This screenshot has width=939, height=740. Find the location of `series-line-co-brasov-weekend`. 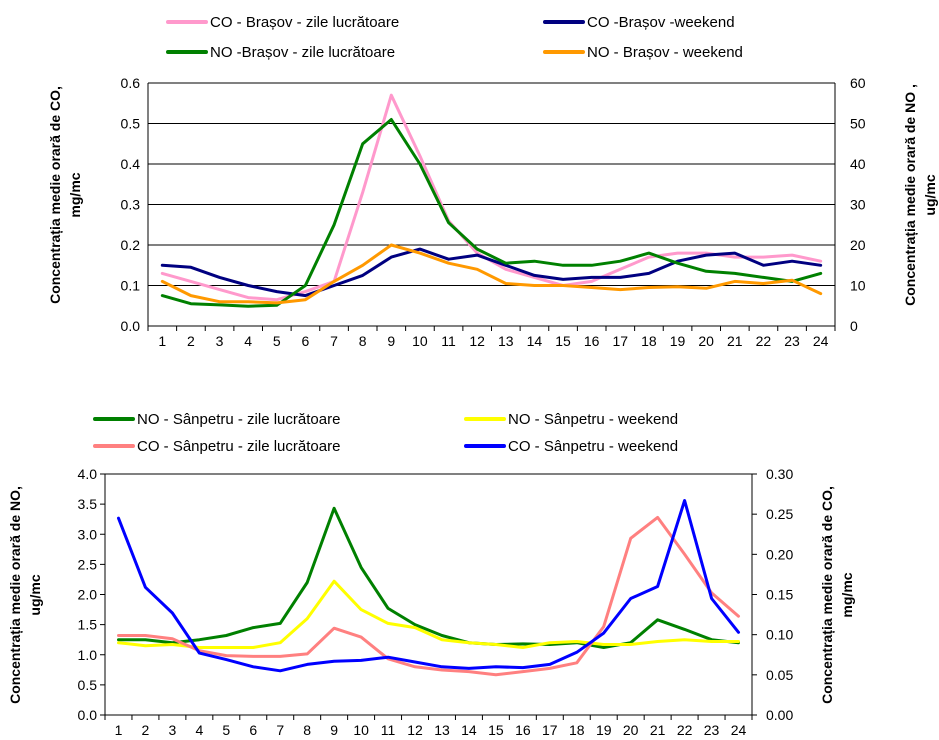

series-line-co-brasov-weekend is located at coordinates (491, 272).